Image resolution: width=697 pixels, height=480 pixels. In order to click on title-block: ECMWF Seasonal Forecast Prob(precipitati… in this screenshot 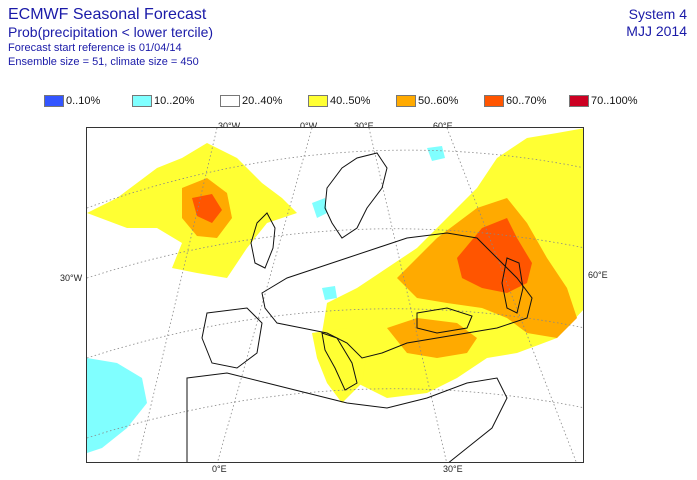, I will do `click(110, 37)`.